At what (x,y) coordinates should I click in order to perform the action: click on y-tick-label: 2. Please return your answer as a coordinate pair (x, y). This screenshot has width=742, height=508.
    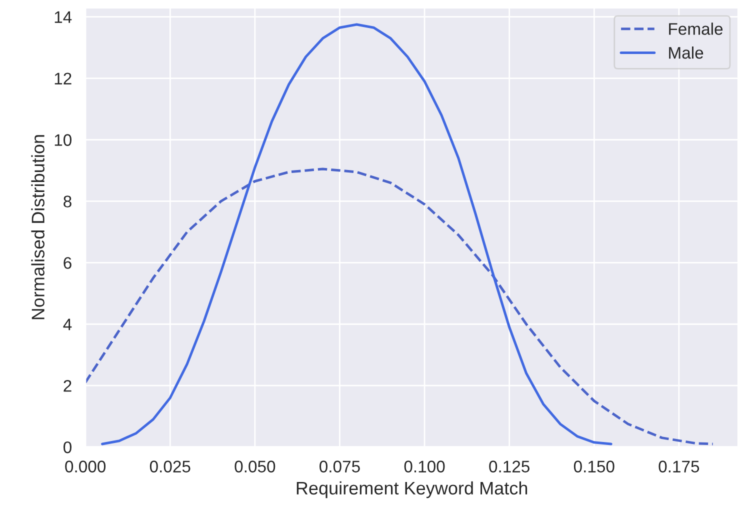
    Looking at the image, I should click on (68, 386).